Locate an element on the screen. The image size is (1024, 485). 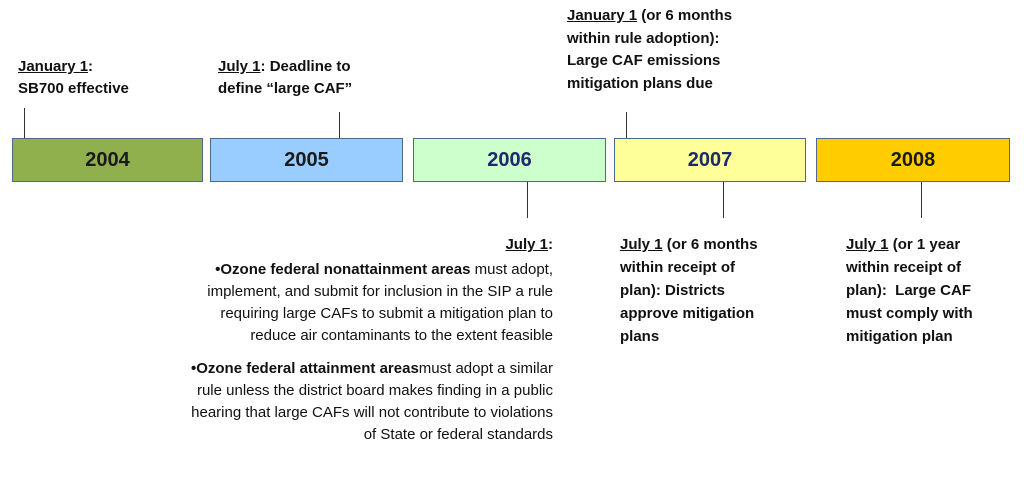
text-line: plan): Districts is located at coordinates (672, 290).